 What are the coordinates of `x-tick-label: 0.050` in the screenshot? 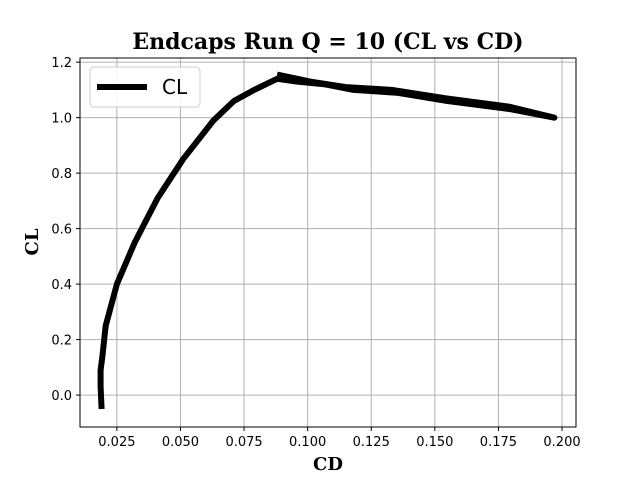 It's located at (180, 442).